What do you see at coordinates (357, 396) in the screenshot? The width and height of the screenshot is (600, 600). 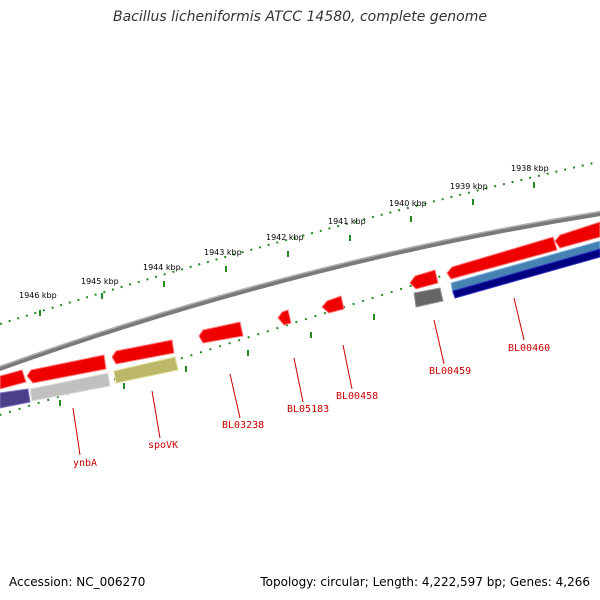 I see `gene-label-BL00458: BL00458` at bounding box center [357, 396].